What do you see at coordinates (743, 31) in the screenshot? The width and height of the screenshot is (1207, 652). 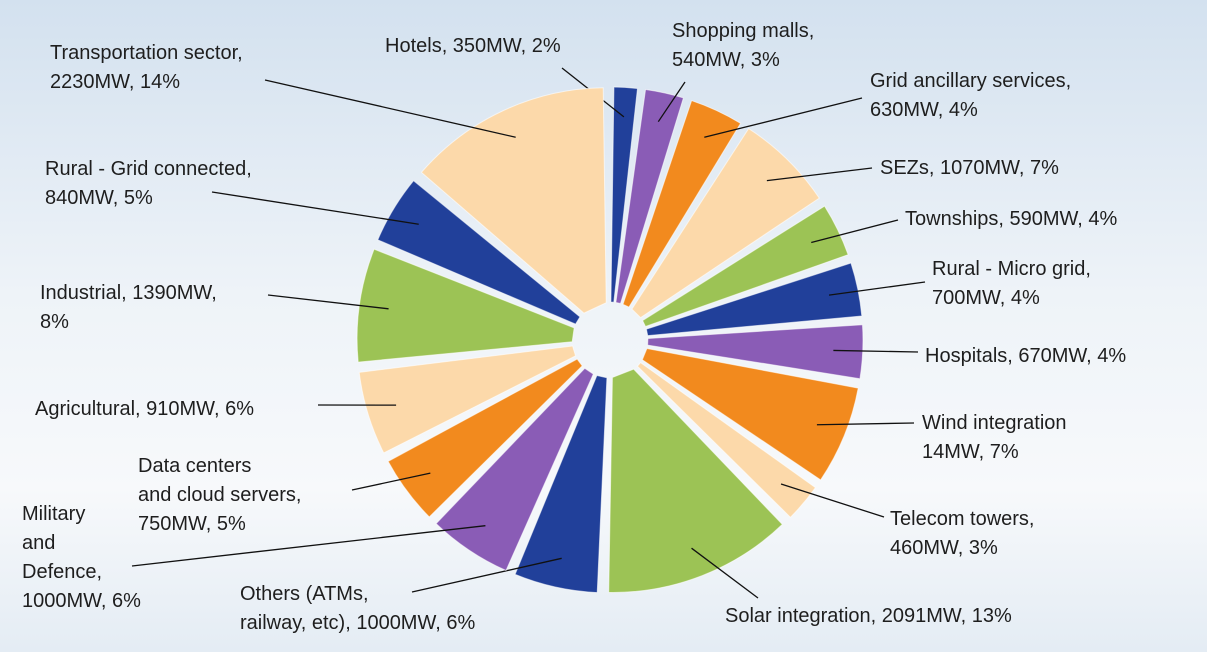 I see `slice-label: Shopping malls,` at bounding box center [743, 31].